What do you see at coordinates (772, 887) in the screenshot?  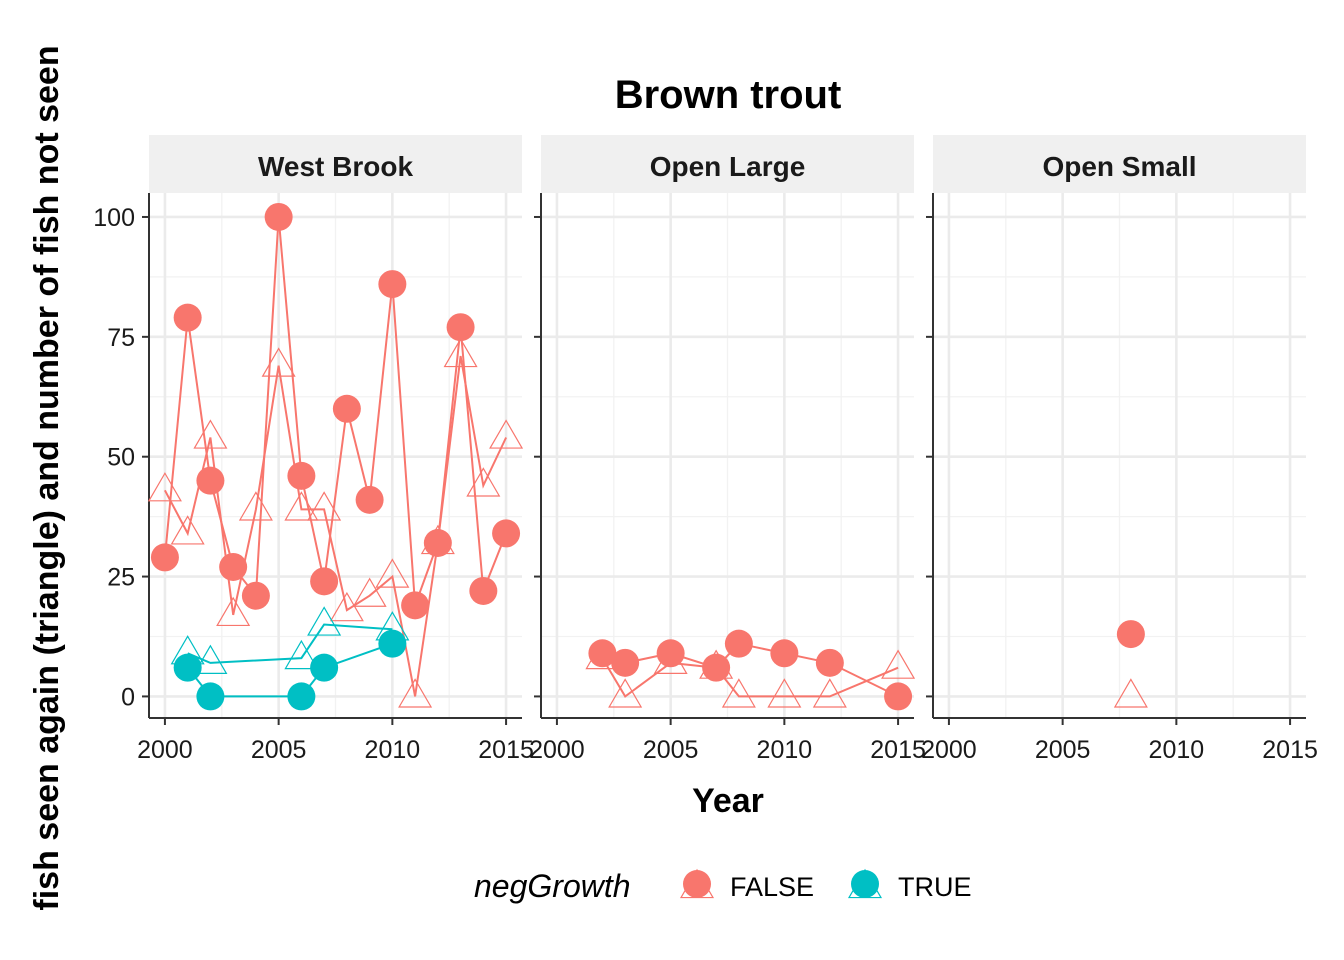 I see `legend-label-false: FALSE` at bounding box center [772, 887].